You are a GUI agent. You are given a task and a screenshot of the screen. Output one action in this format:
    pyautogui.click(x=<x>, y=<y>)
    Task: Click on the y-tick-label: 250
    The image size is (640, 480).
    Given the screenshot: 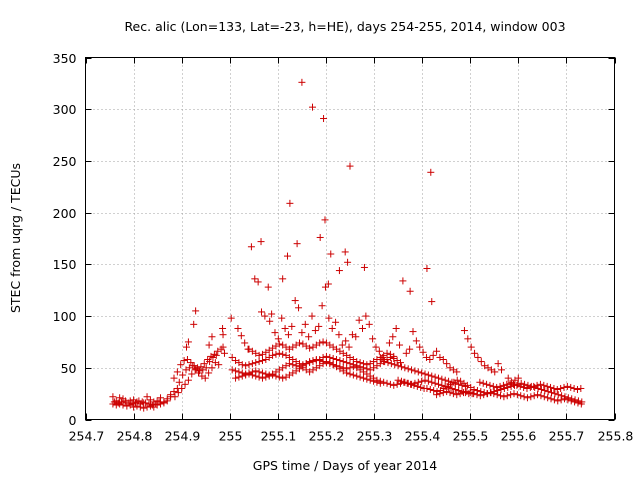 What is the action you would take?
    pyautogui.click(x=65, y=161)
    